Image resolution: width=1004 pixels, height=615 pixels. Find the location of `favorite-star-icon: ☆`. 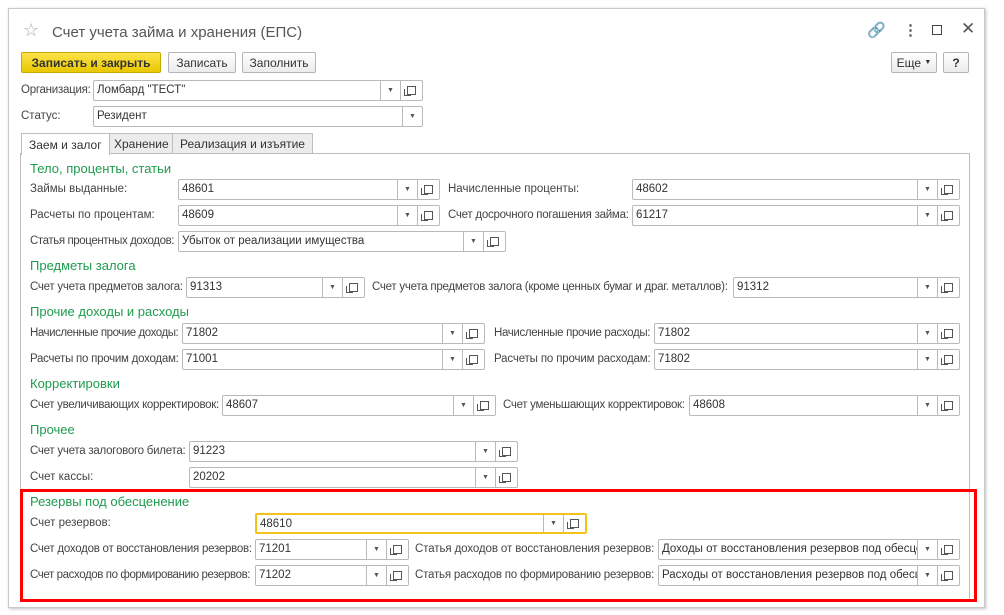

favorite-star-icon: ☆ is located at coordinates (31, 30).